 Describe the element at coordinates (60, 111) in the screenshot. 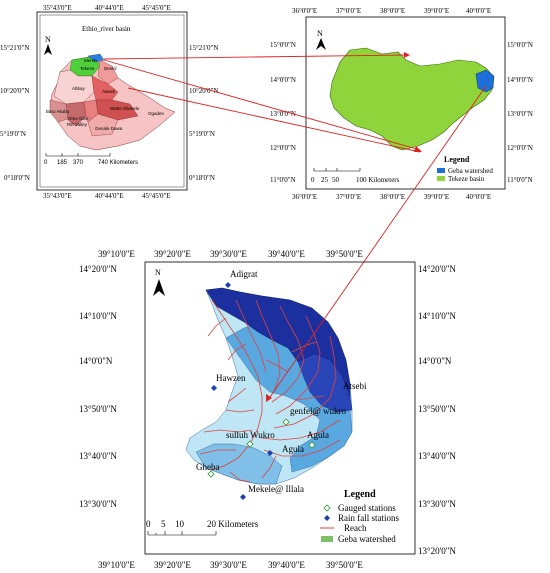

I see `baro-akobo-basin` at that location.